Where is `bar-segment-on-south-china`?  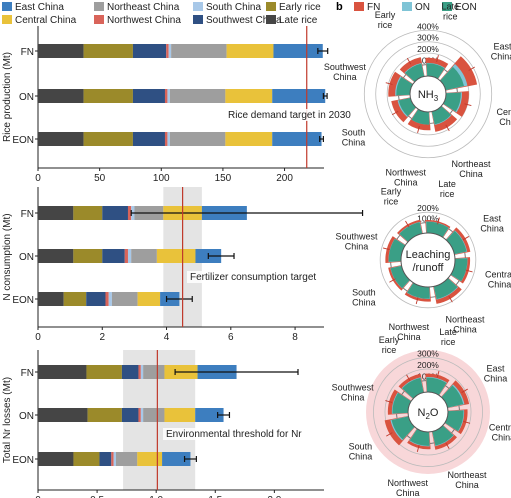
bar-segment-on-south-china is located at coordinates (129, 256).